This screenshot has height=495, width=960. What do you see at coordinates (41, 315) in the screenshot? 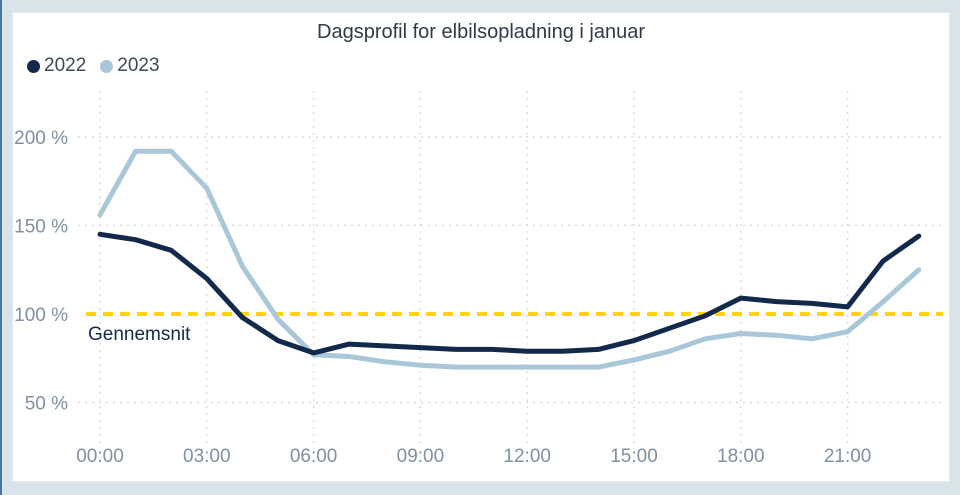
I see `y-axis-tick-label: 100 %` at bounding box center [41, 315].